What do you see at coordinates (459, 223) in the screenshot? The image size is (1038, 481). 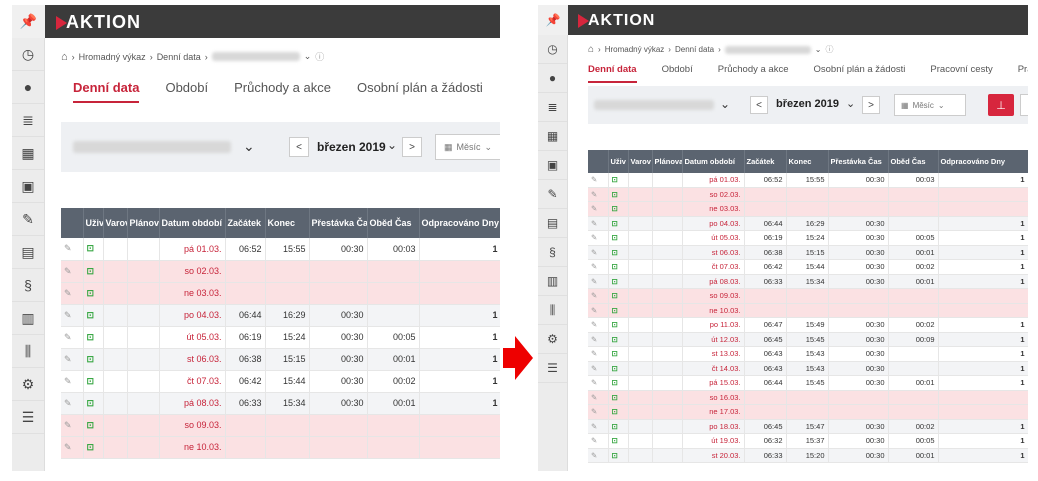 I see `column-header: Odpracováno Dny` at bounding box center [459, 223].